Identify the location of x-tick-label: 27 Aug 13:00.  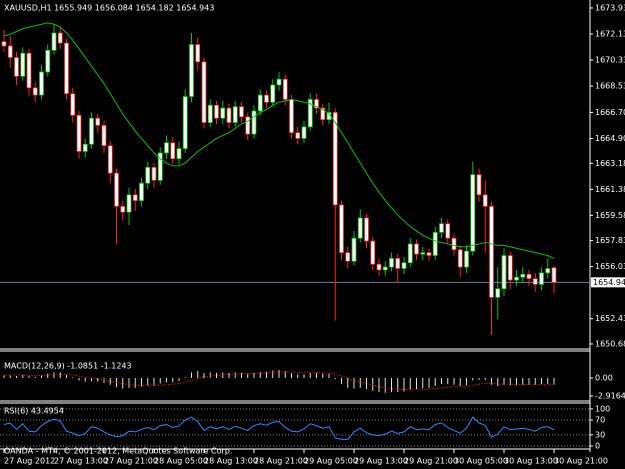
(81, 461).